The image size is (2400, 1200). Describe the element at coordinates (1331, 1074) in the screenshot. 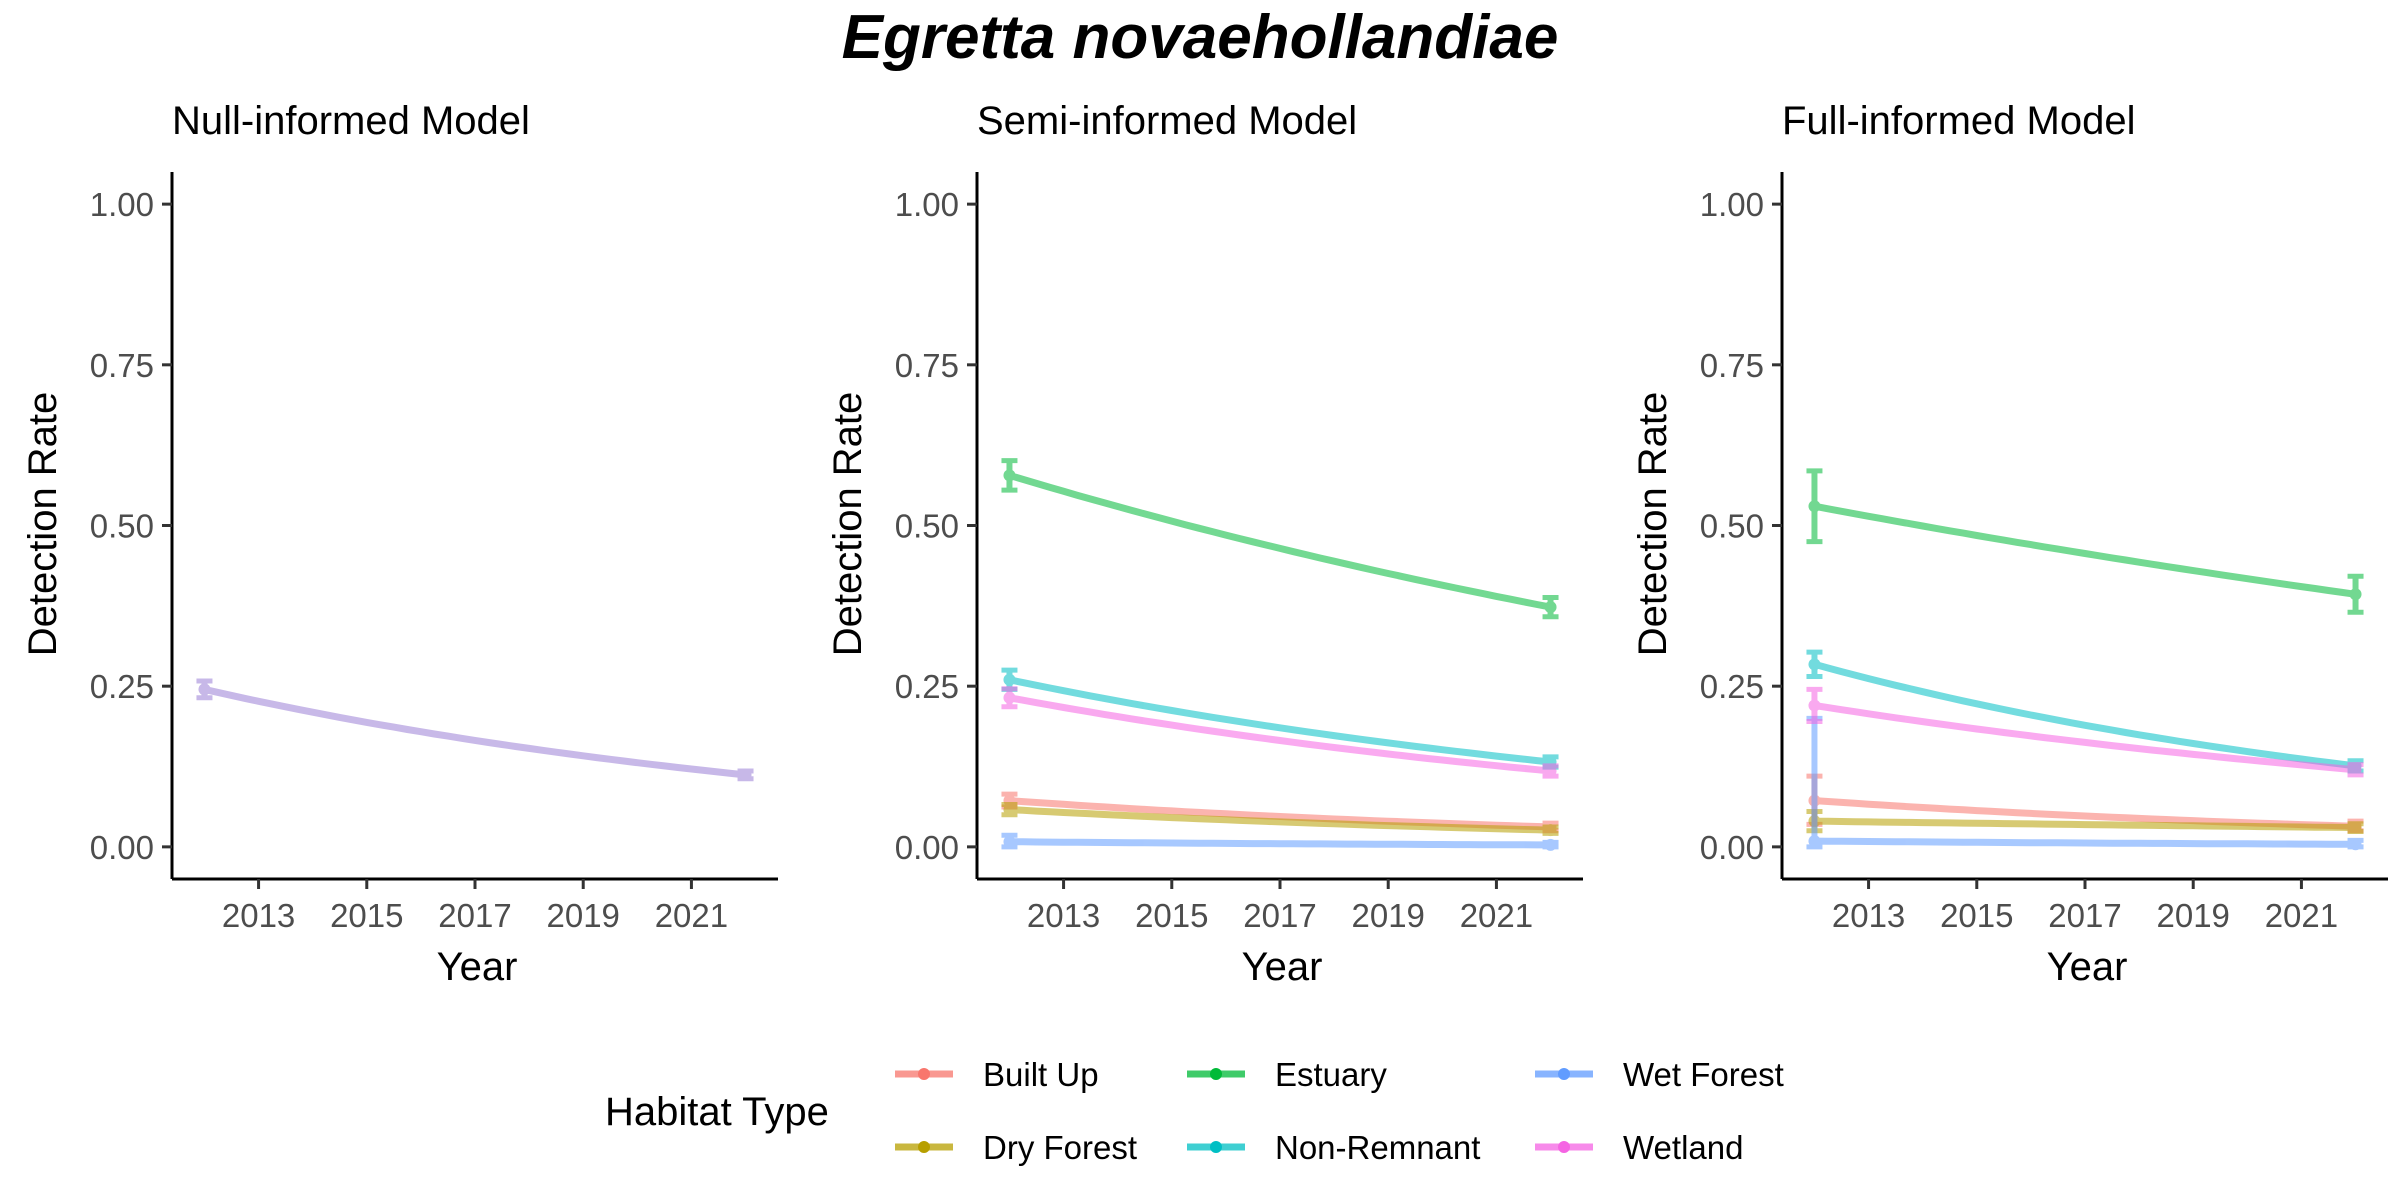

I see `legend-label: Estuary` at that location.